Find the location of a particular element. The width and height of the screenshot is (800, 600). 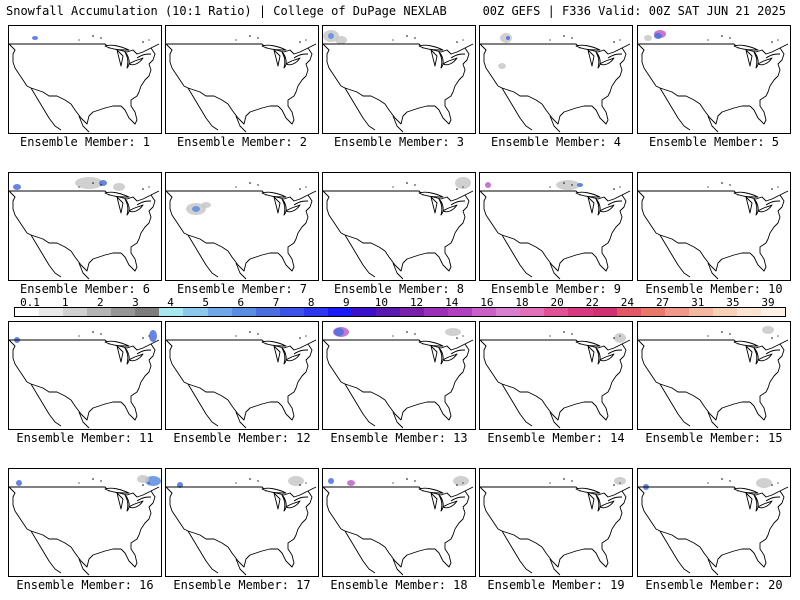

ensemble-member-label-13: Ensemble Member: 13 is located at coordinates (399, 438).